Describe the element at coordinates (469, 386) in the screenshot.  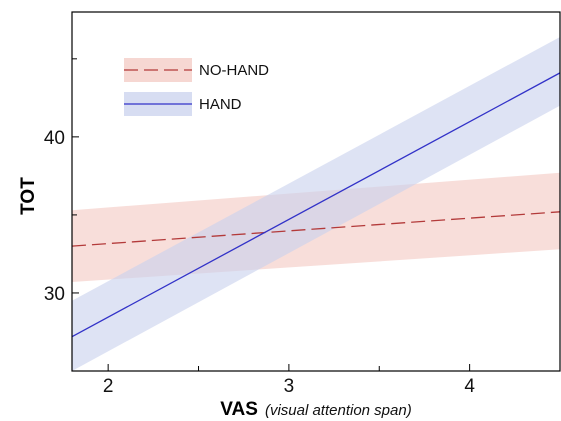
I see `x-tick-label: 4` at that location.